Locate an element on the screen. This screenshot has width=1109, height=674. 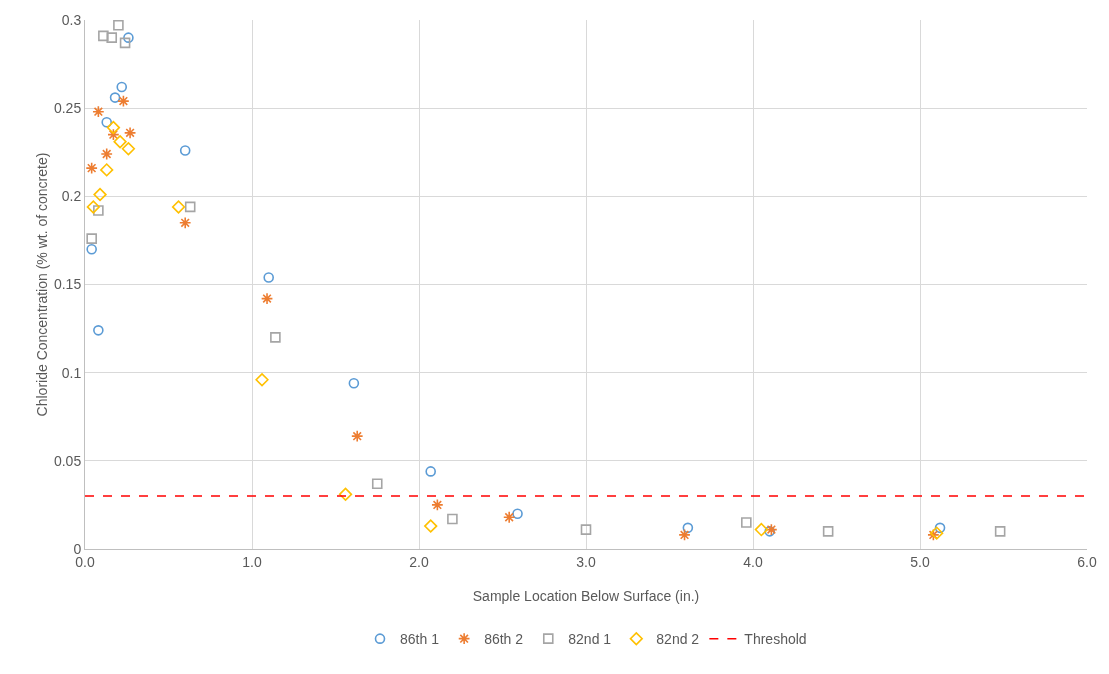
y-axis-title: Chloride Concentration (% wt. of concrete) is located at coordinates (42, 284).